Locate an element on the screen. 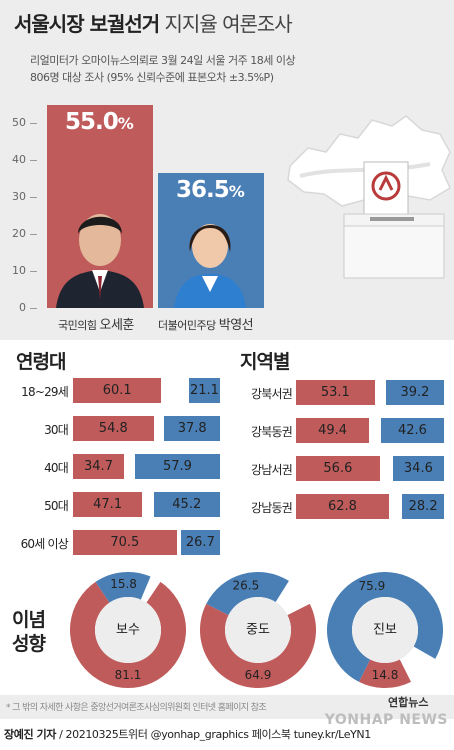  row-label: 강북동권 is located at coordinates (272, 432).